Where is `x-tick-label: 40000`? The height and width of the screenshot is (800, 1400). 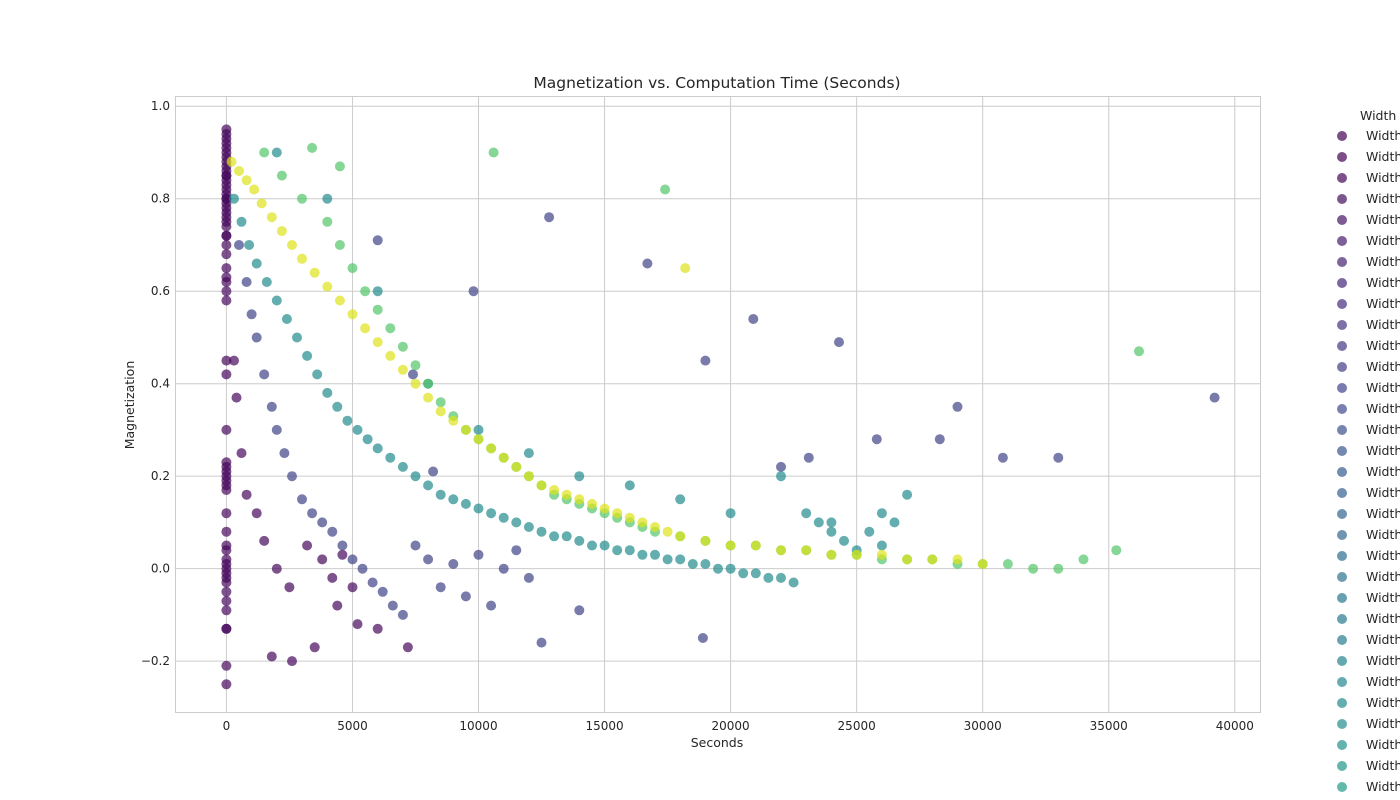 x-tick-label: 40000 is located at coordinates (1235, 726).